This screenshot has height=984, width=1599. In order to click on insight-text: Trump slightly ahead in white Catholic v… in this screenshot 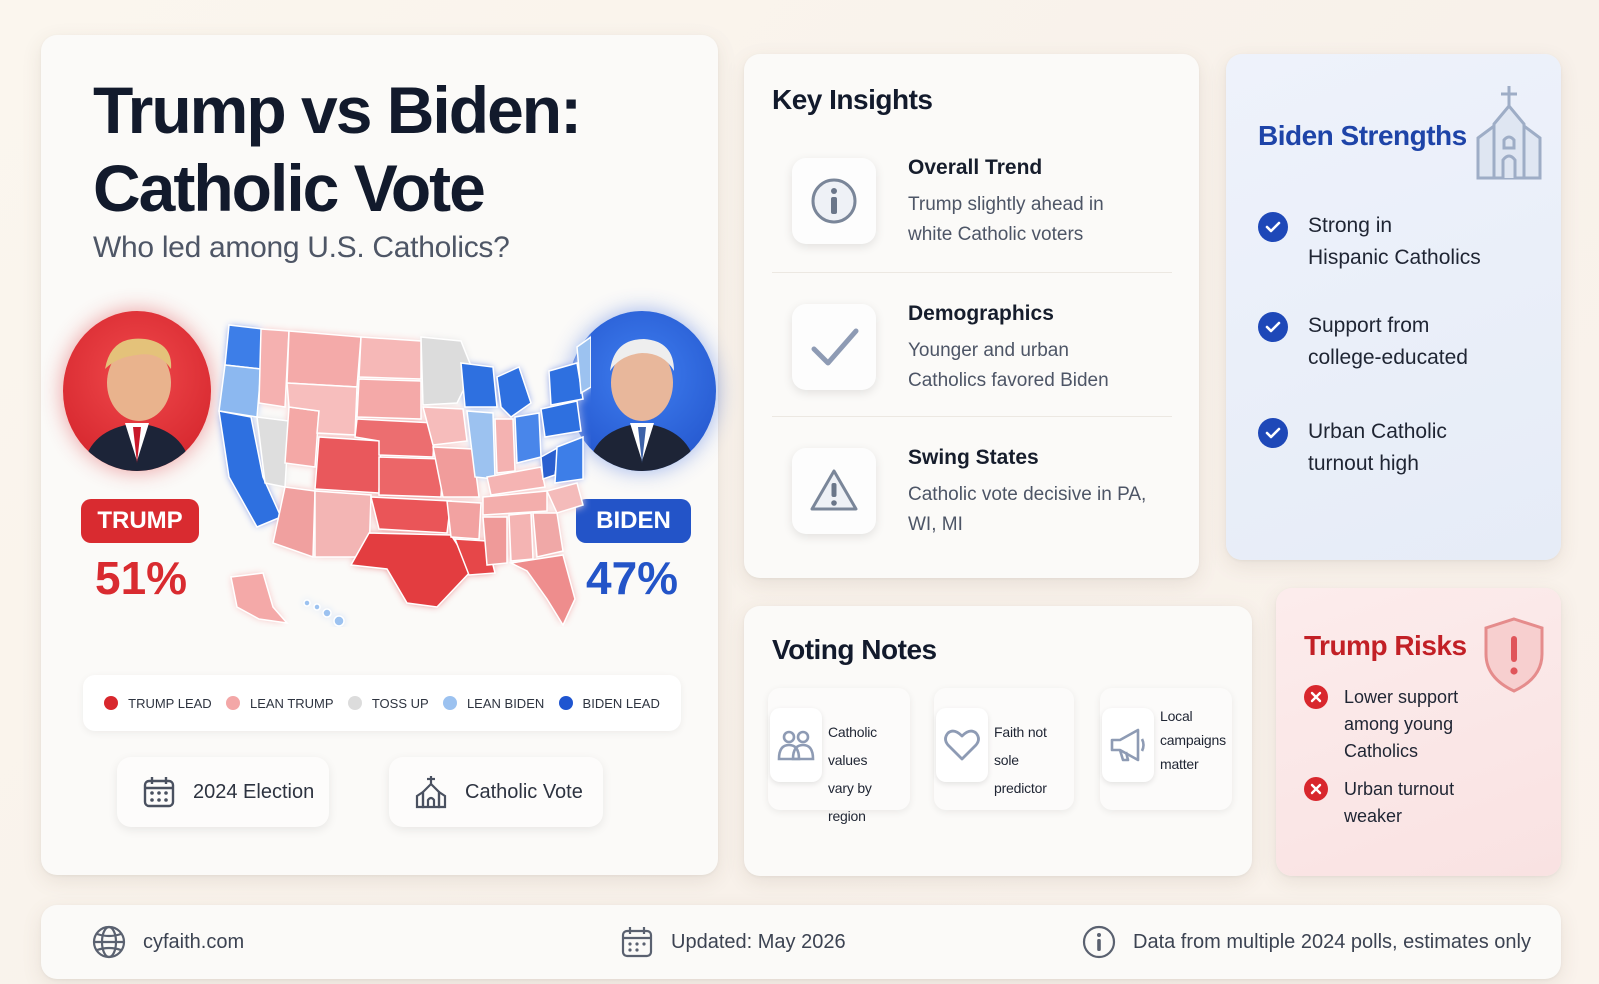, I will do `click(1006, 219)`.